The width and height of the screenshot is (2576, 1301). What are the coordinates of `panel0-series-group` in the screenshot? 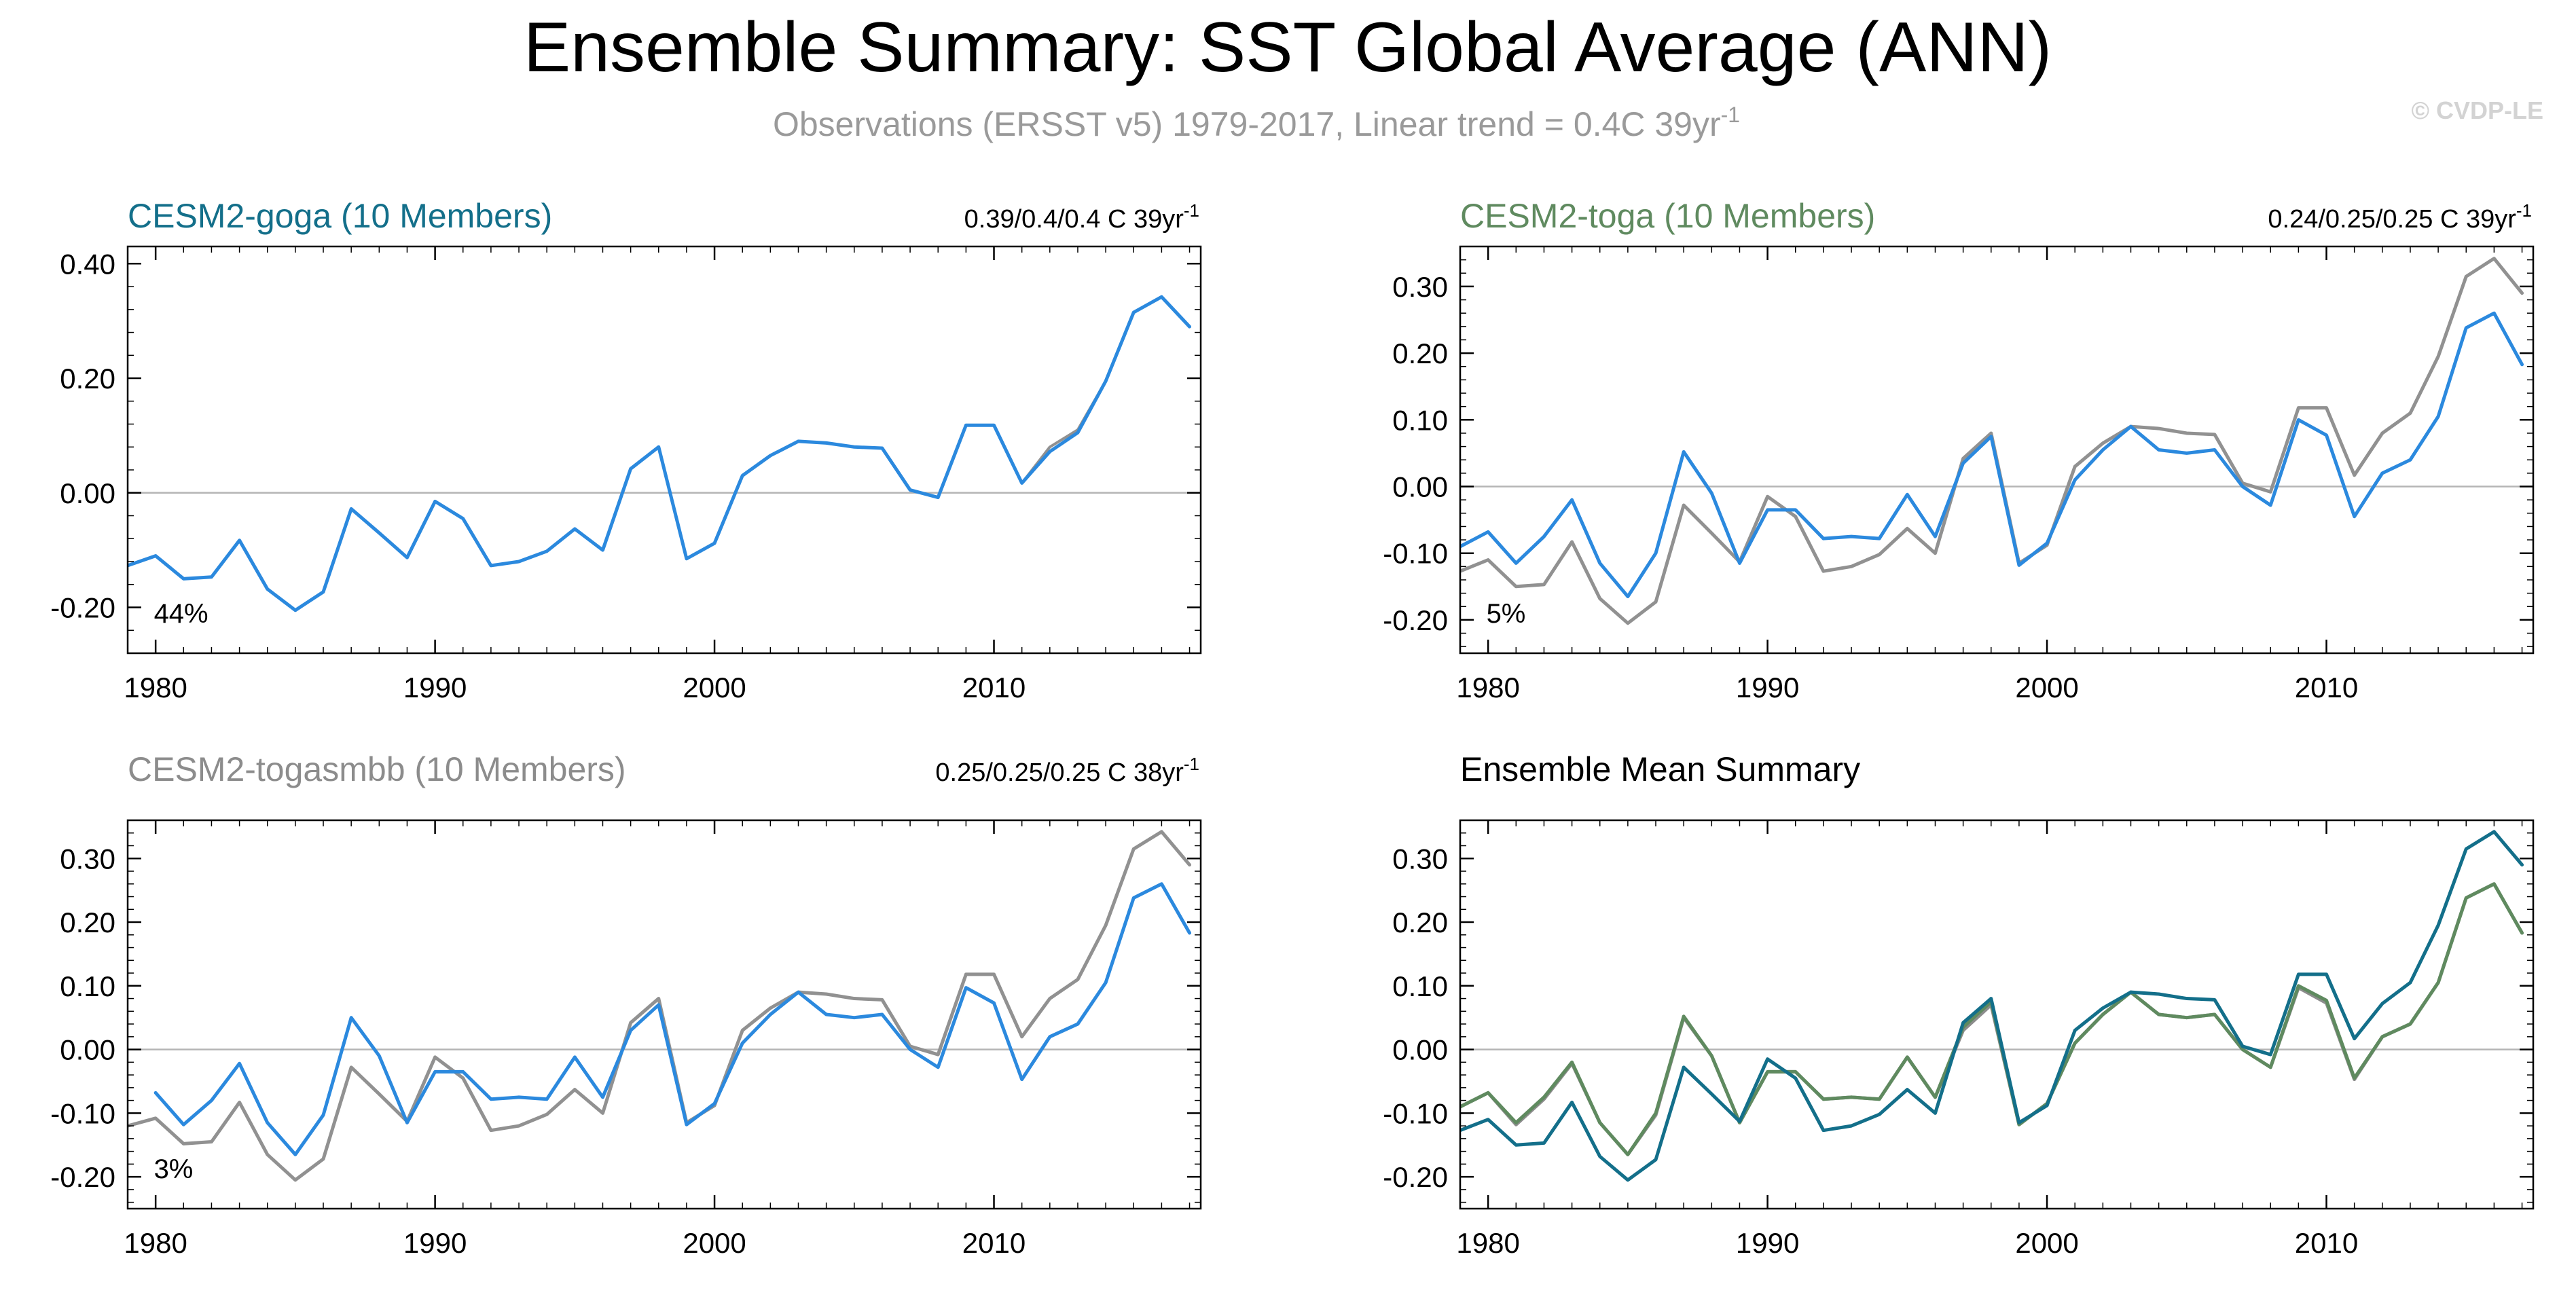 It's located at (660, 453).